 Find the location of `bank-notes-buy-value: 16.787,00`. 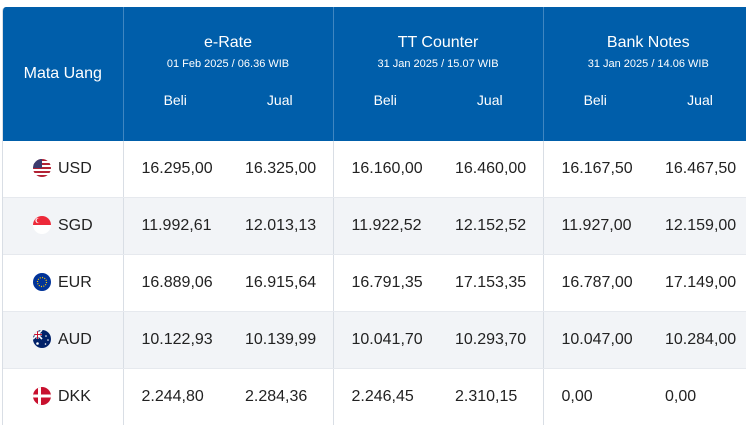

bank-notes-buy-value: 16.787,00 is located at coordinates (595, 283).